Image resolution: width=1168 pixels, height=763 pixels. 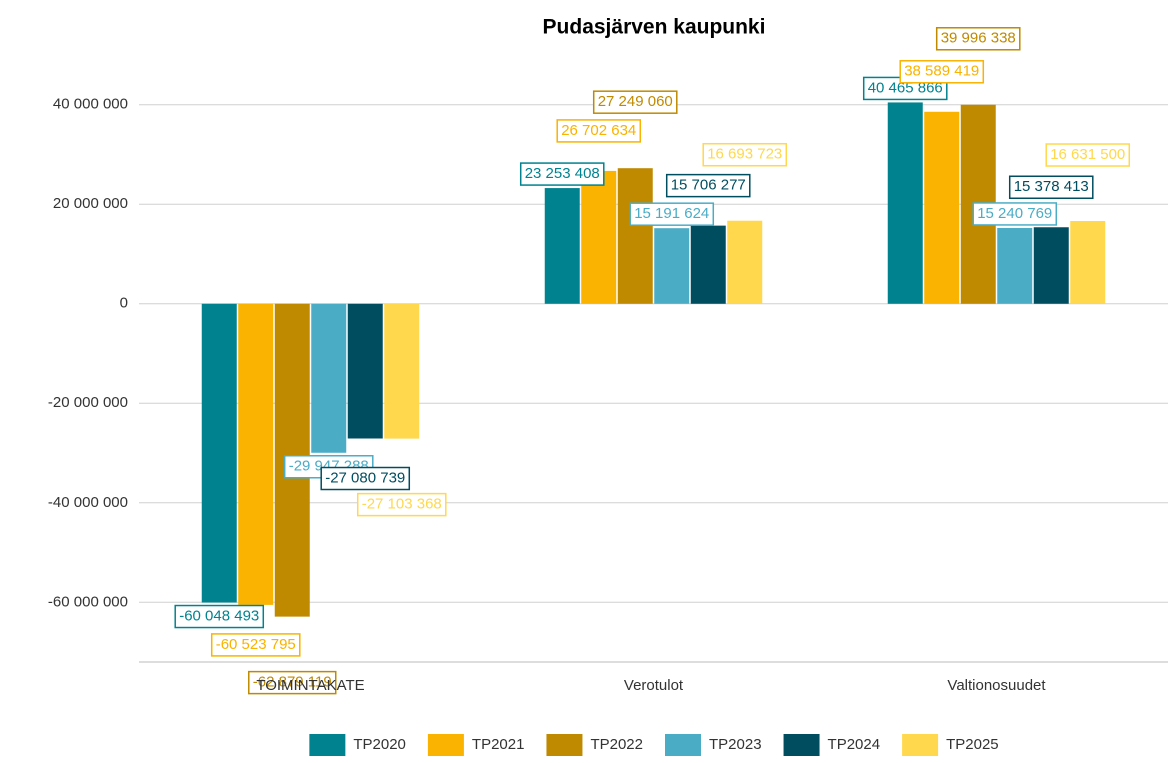 I want to click on value-label: 16 631 500, so click(x=1088, y=155).